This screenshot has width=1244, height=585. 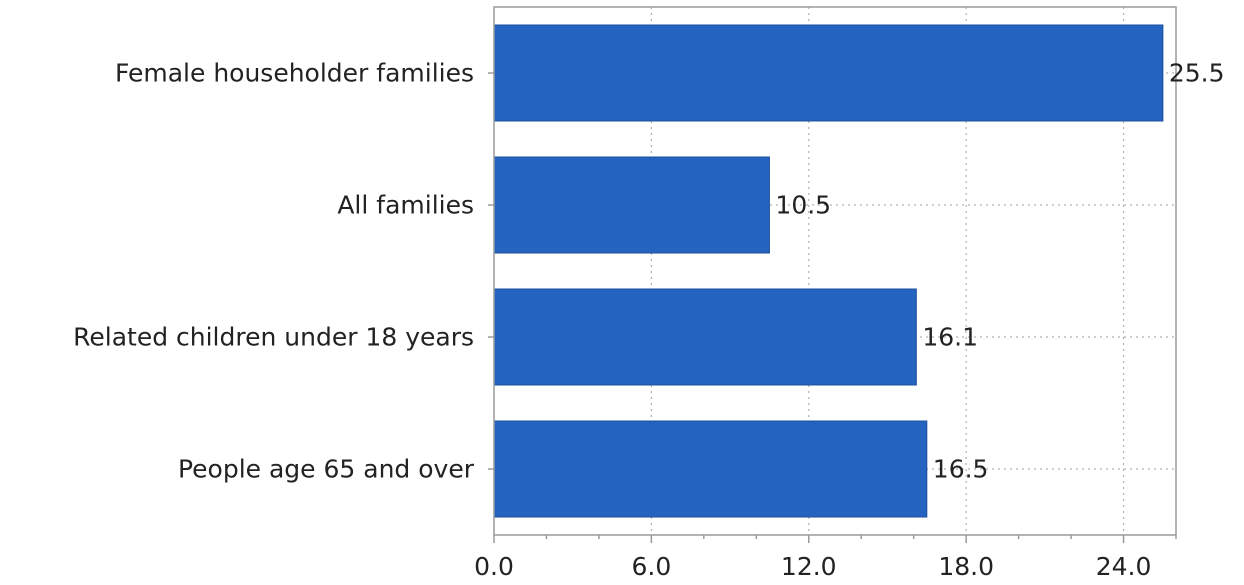 I want to click on data-label: 16.1, so click(x=950, y=337).